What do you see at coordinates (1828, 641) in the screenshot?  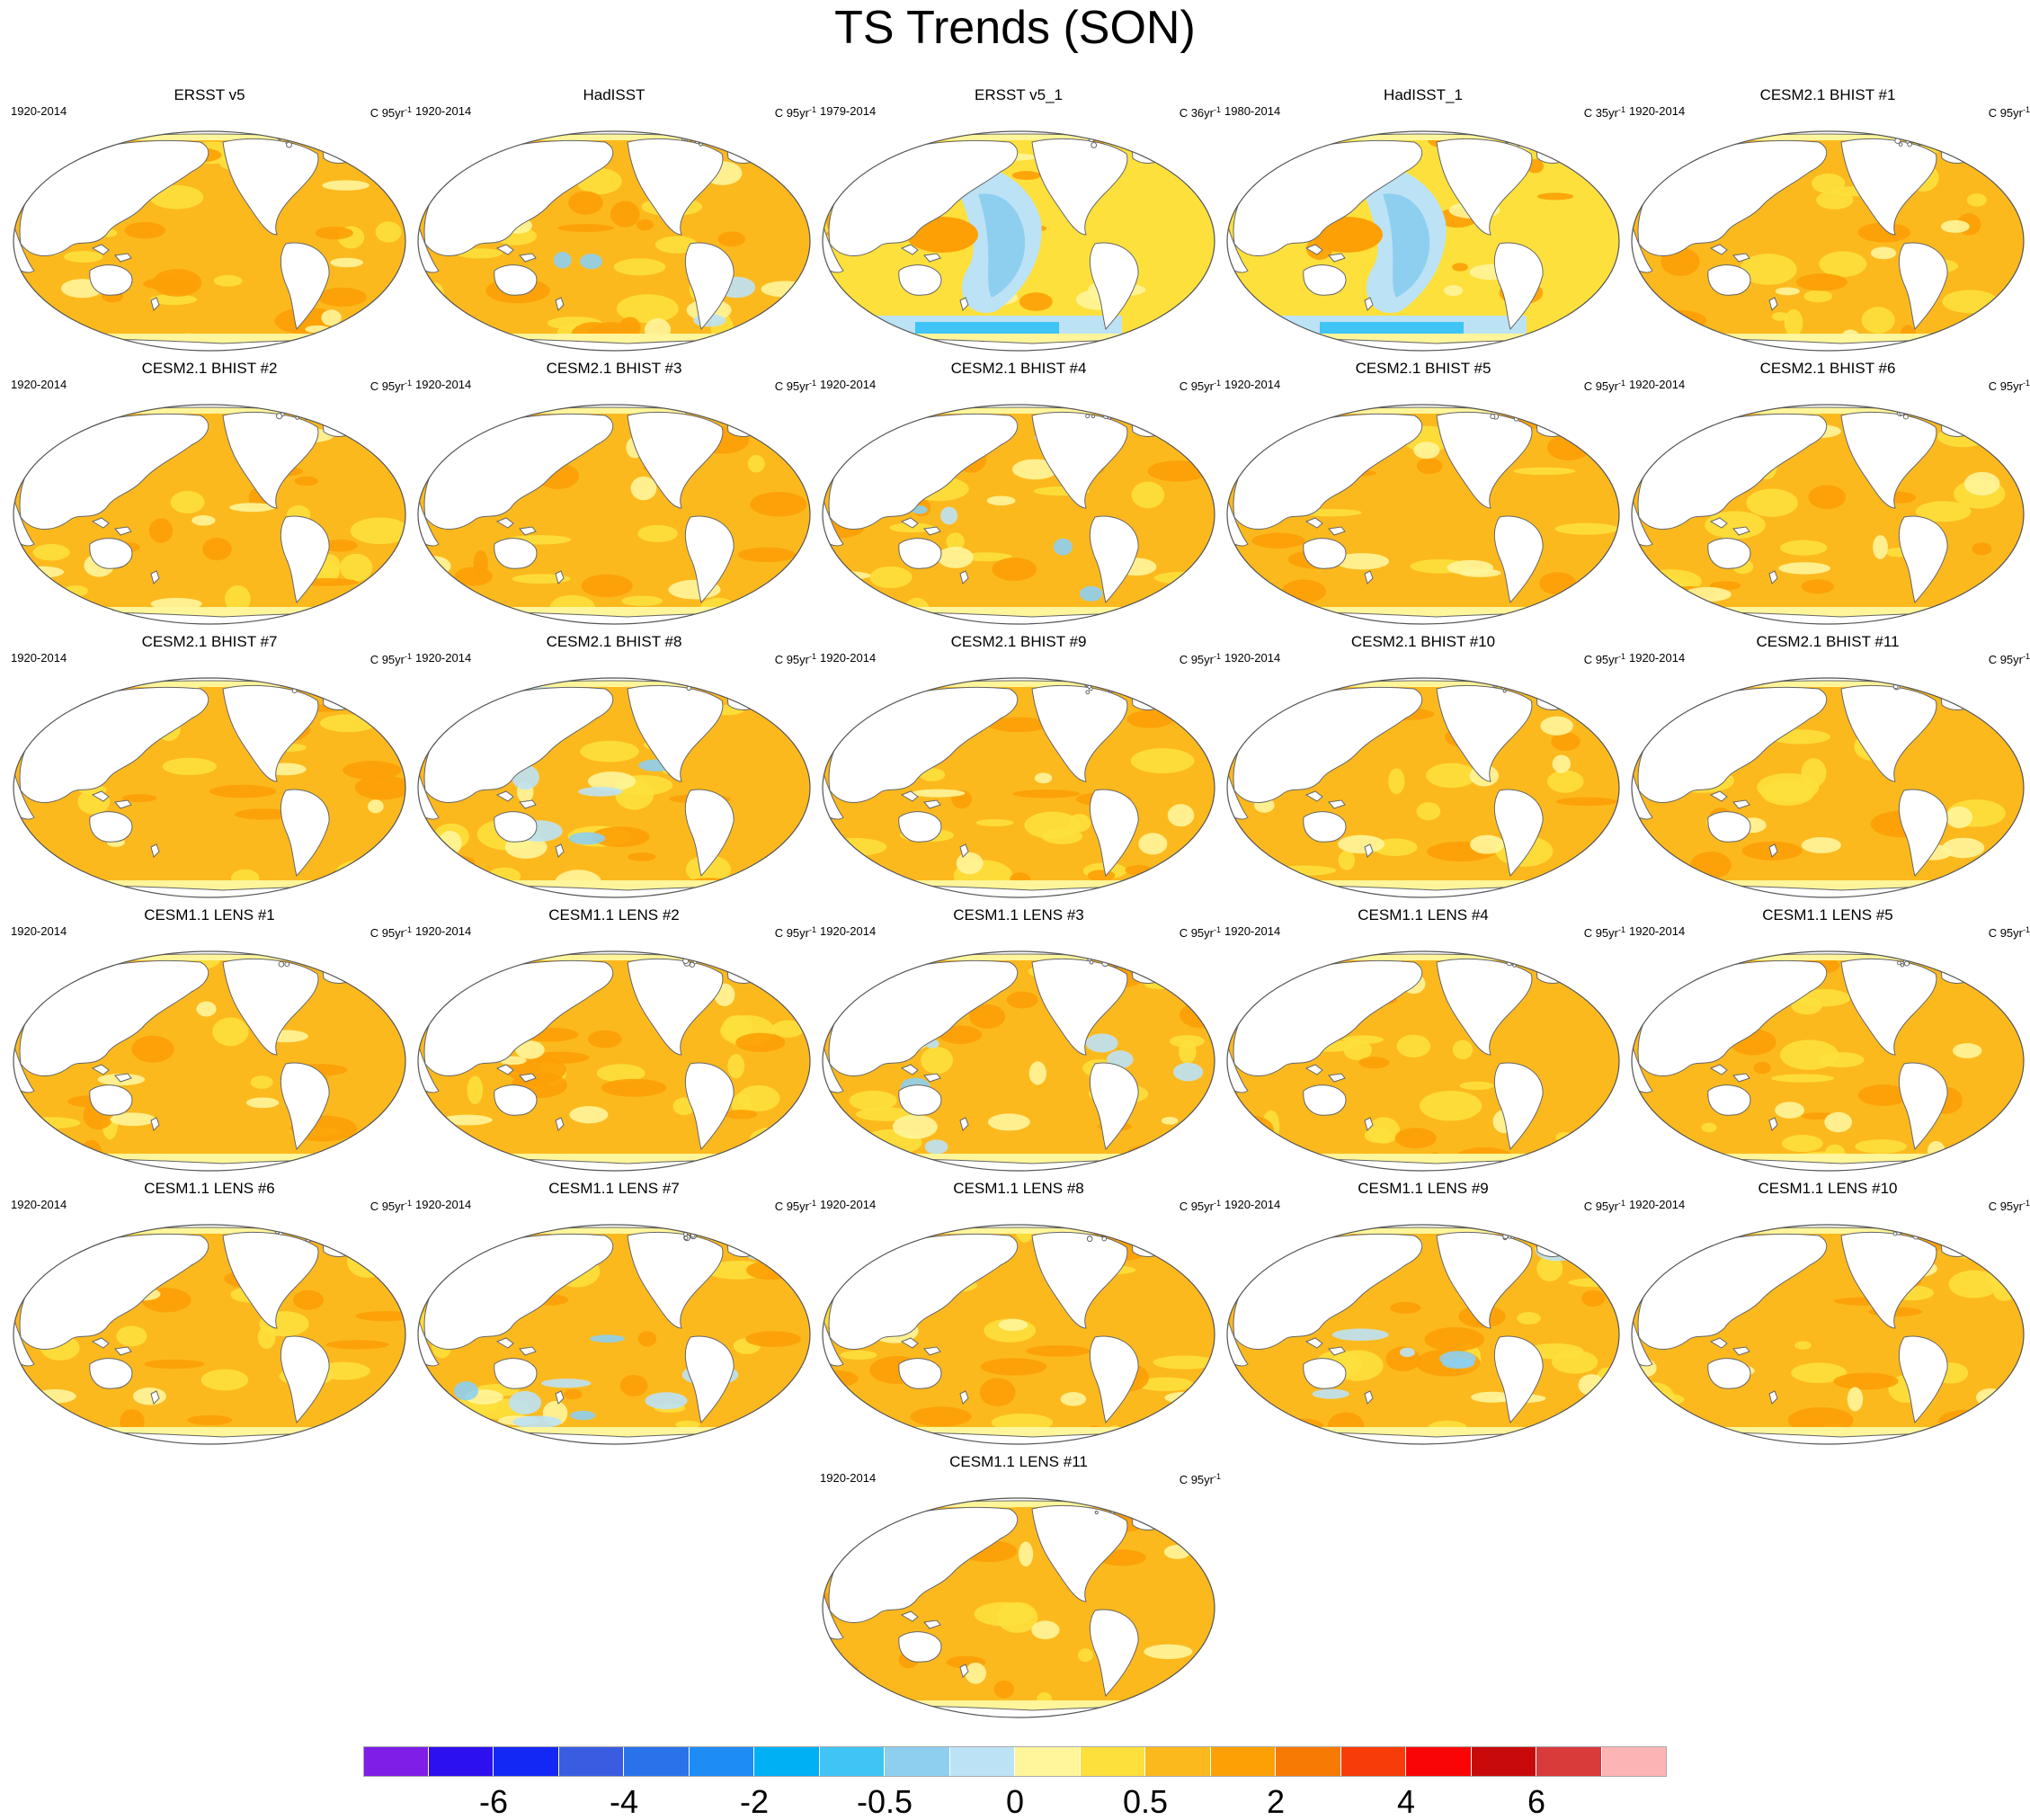 I see `panel-title: CESM2.1 BHIST #11` at bounding box center [1828, 641].